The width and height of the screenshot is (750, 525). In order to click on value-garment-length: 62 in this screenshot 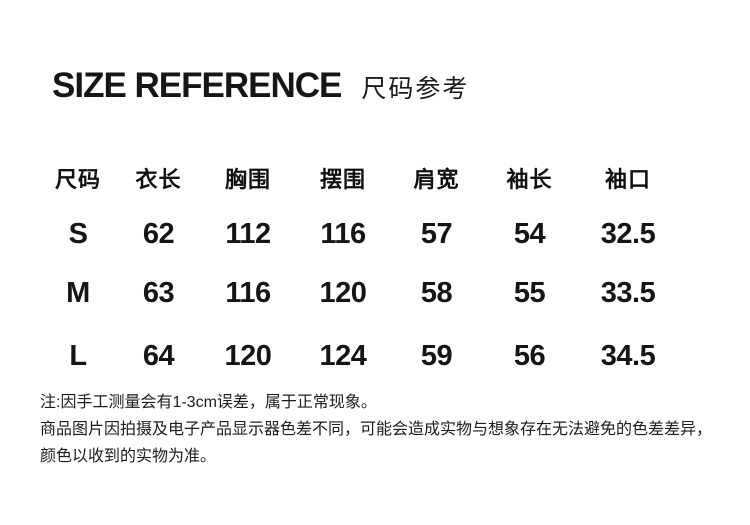, I will do `click(158, 233)`.